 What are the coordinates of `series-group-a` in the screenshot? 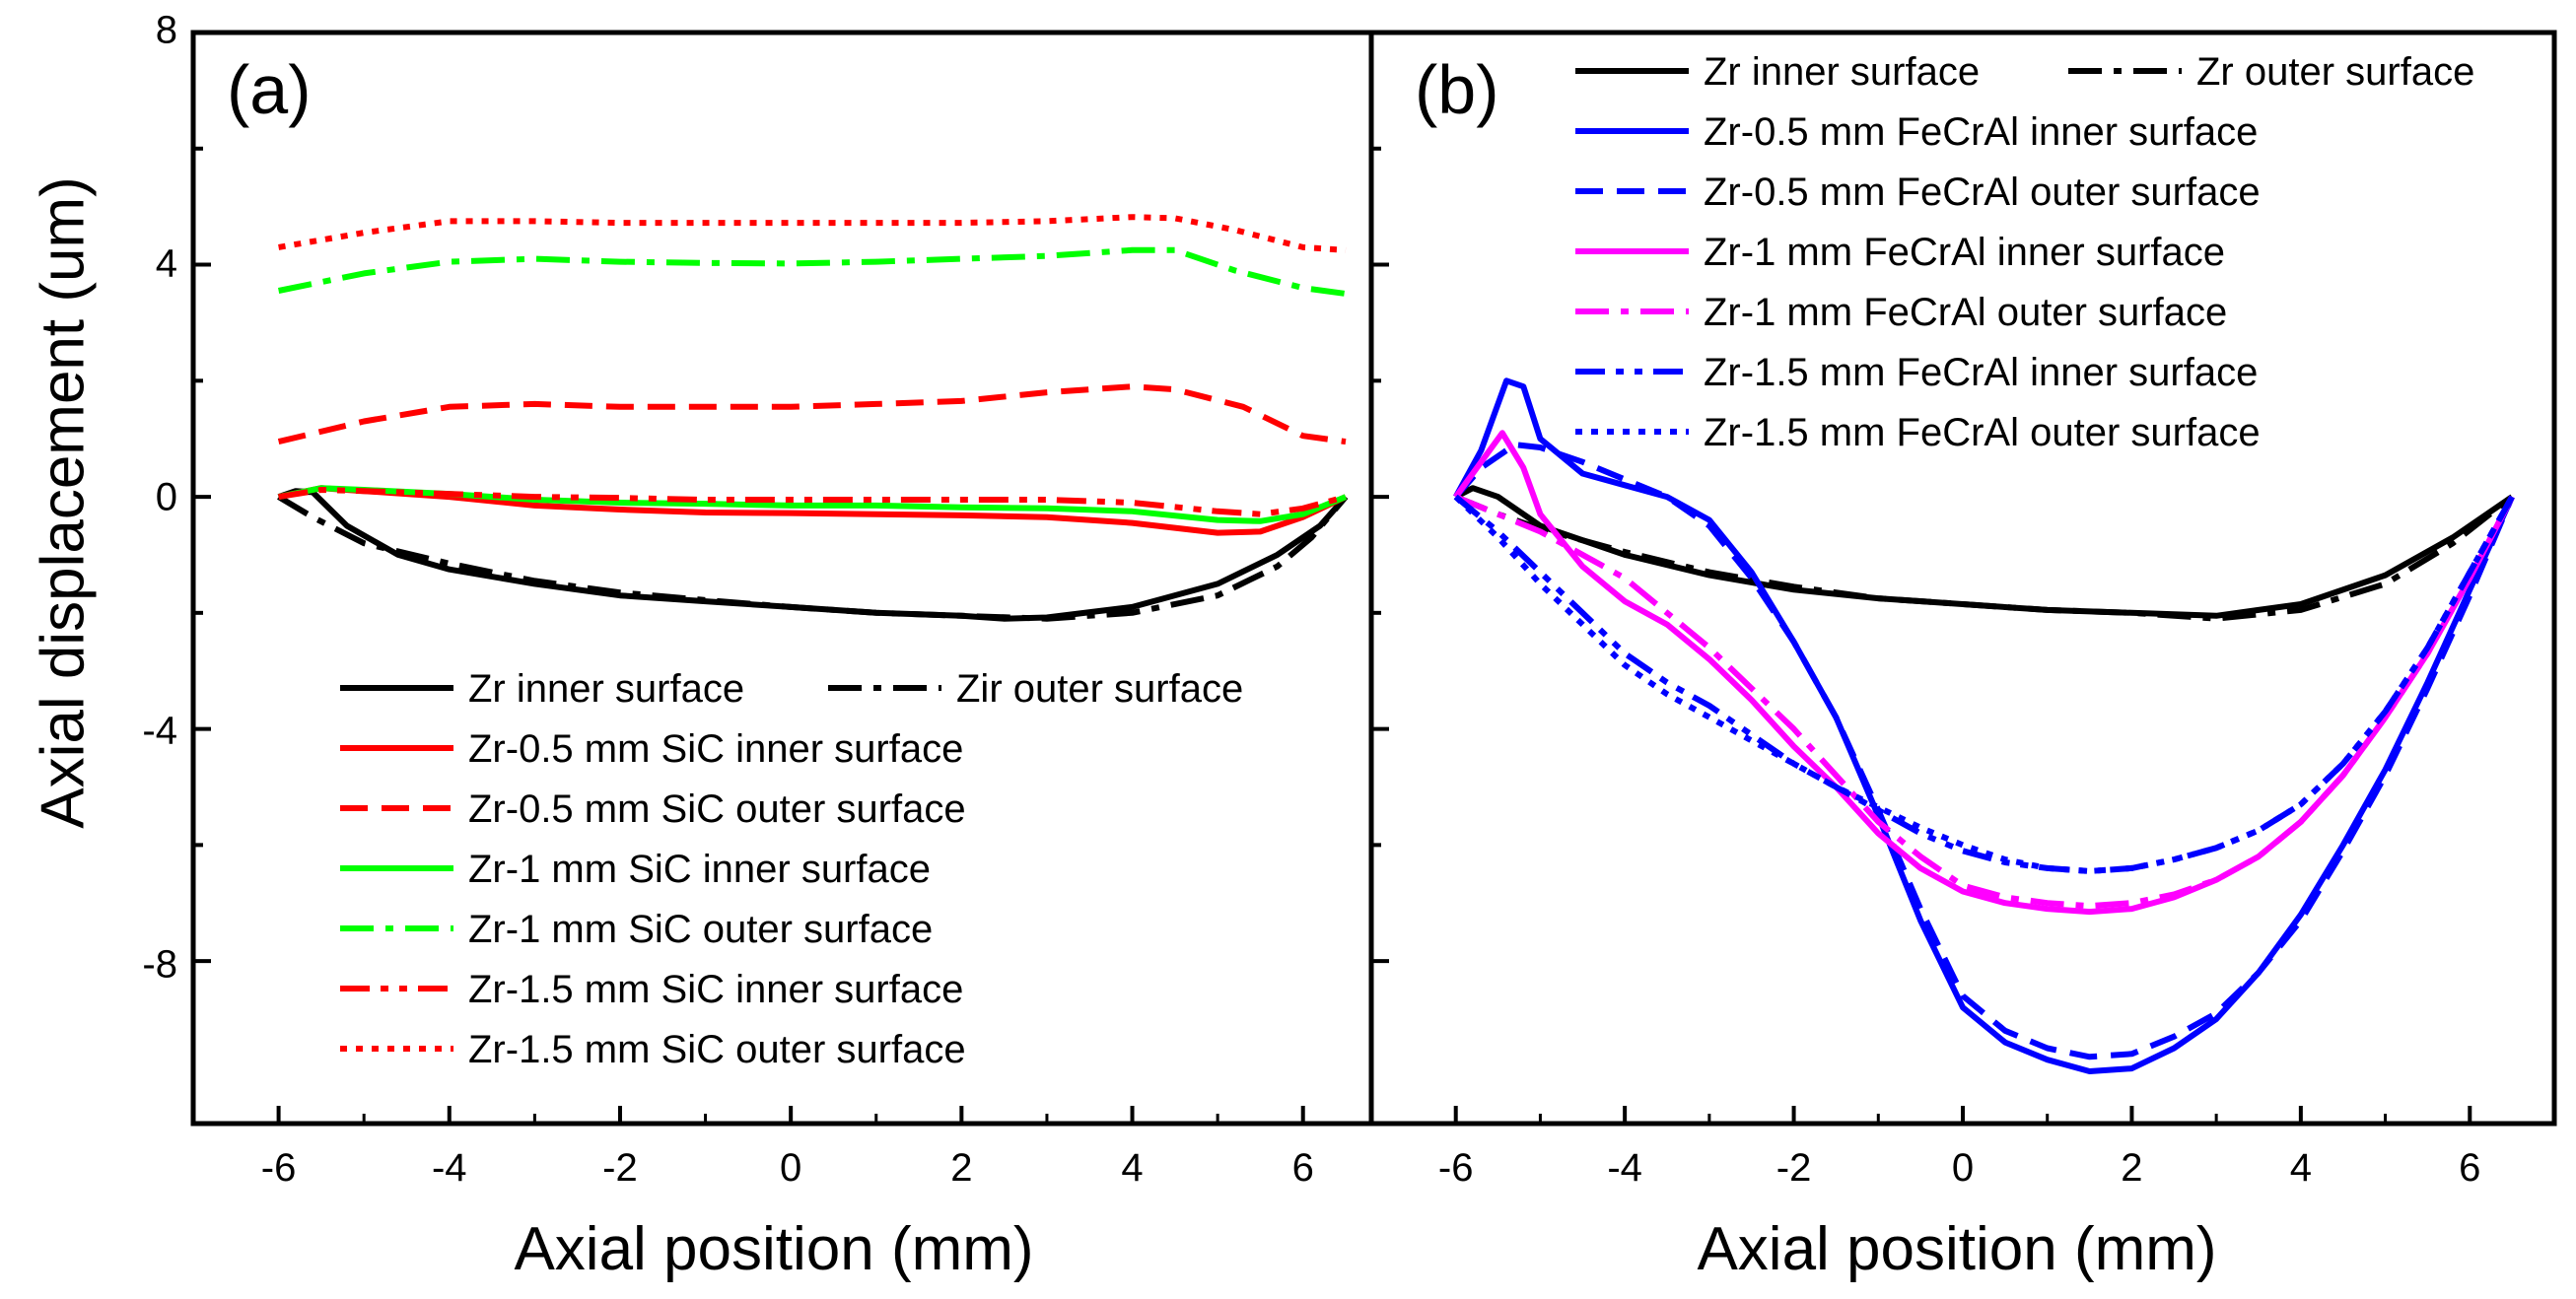 It's located at (813, 418).